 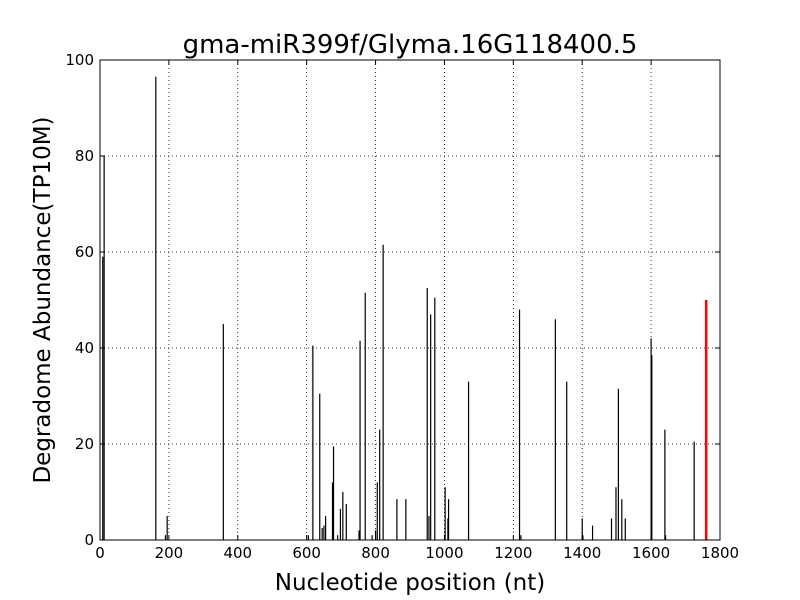 What do you see at coordinates (582, 553) in the screenshot?
I see `x-tick-label: 1400` at bounding box center [582, 553].